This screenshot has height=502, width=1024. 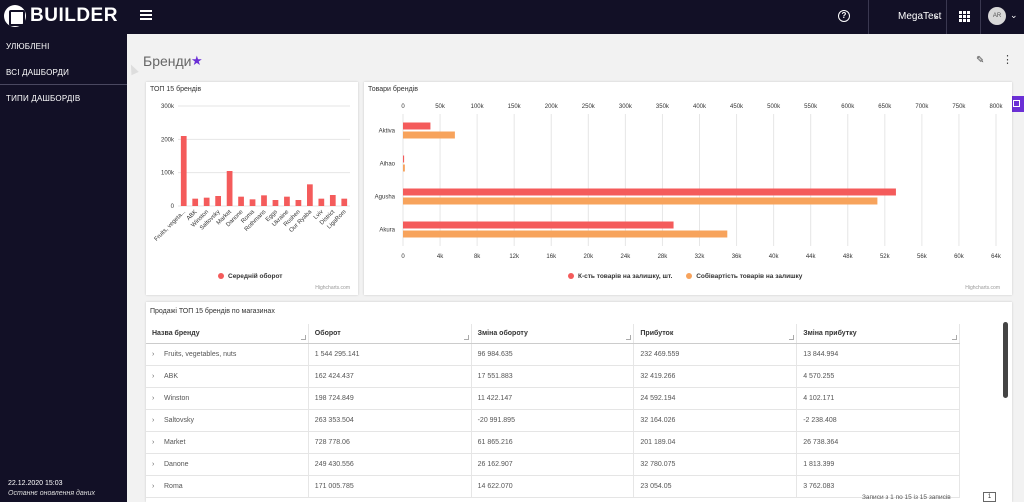 I want to click on table-cell: 249 430.556, so click(x=390, y=464).